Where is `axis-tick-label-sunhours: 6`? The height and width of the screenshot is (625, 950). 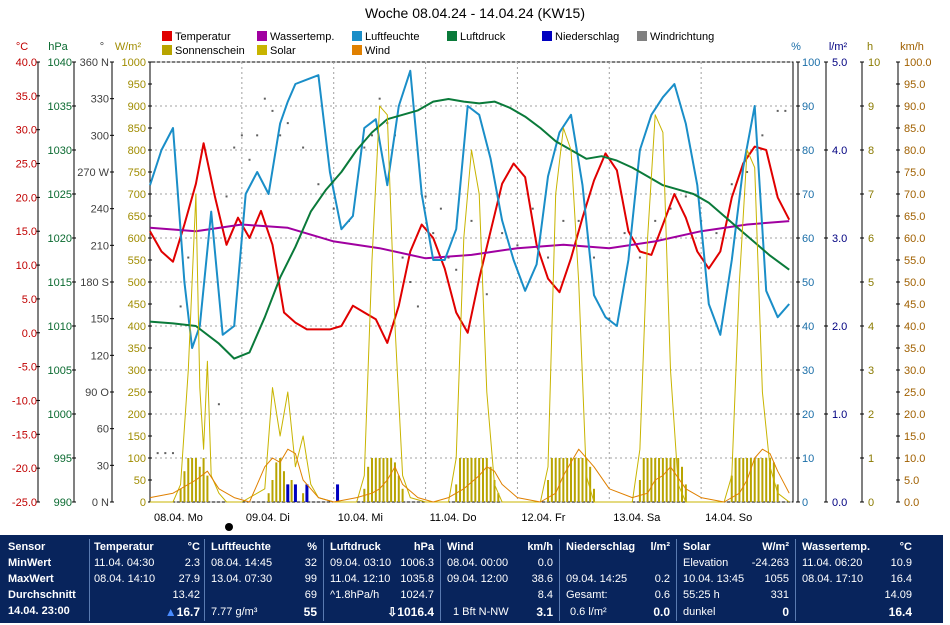
axis-tick-label-sunhours: 6 is located at coordinates (871, 239).